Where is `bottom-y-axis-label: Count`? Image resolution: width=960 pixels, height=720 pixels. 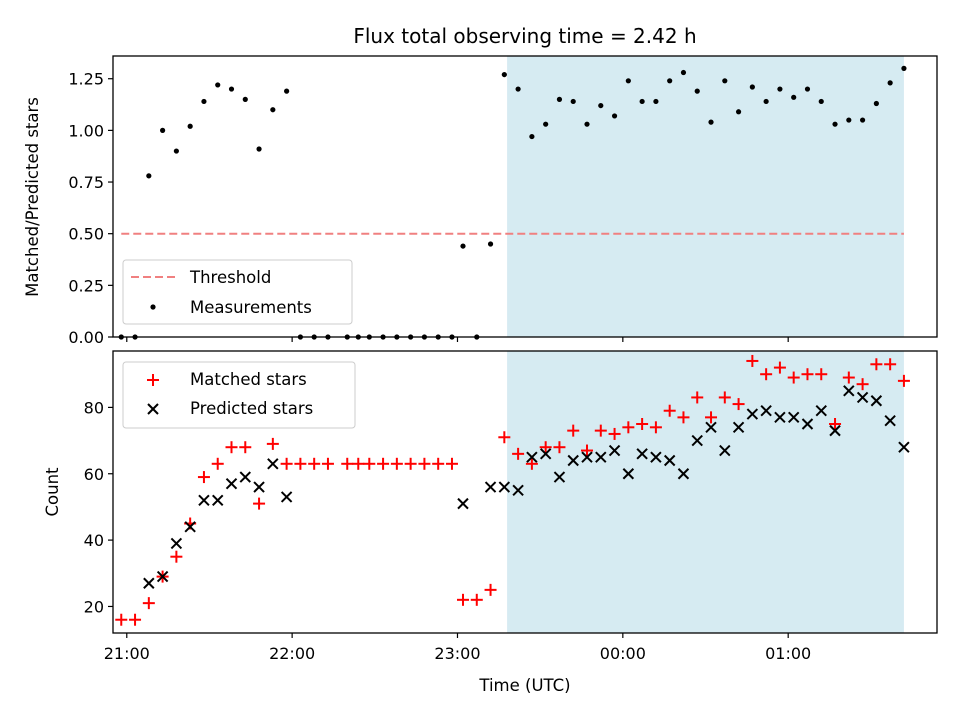 bottom-y-axis-label: Count is located at coordinates (52, 492).